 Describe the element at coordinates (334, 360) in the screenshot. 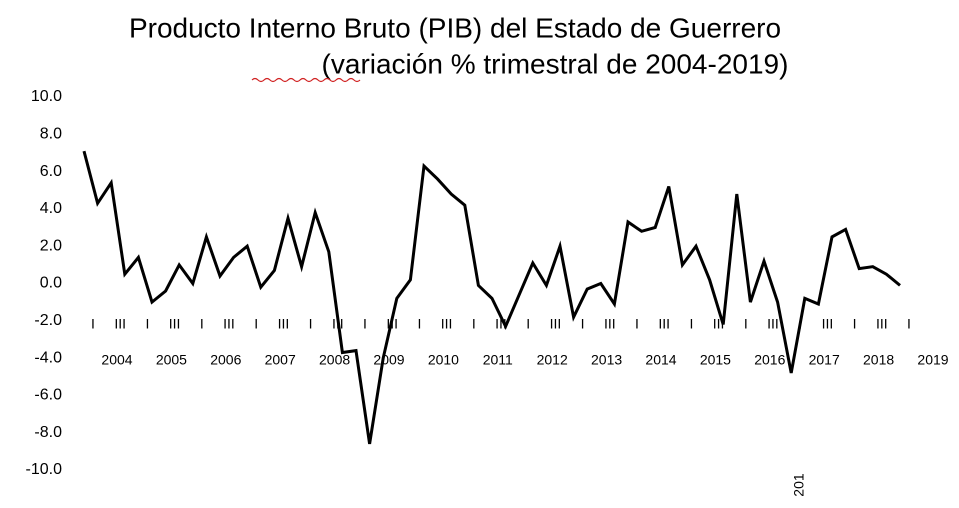

I see `year-label: 2008` at that location.